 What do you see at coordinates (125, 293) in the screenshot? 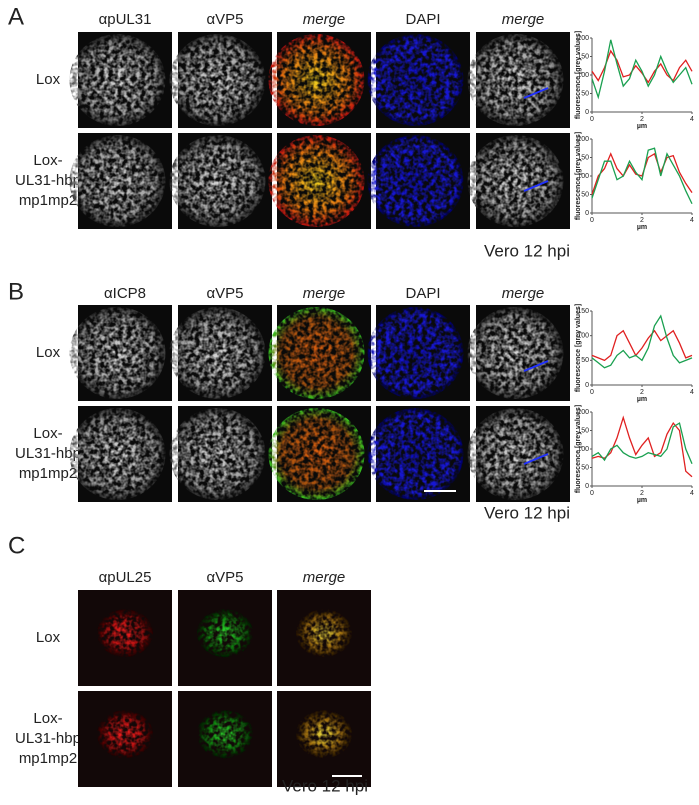
I see `column-header: αICP8` at bounding box center [125, 293].